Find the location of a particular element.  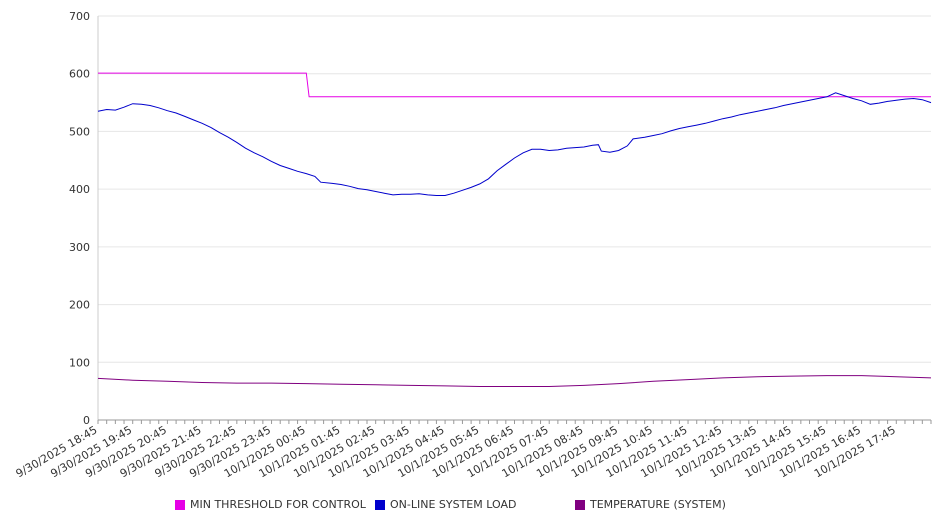

legend-item-system-load: ON-LINE SYSTEM LOAD is located at coordinates (445, 504).